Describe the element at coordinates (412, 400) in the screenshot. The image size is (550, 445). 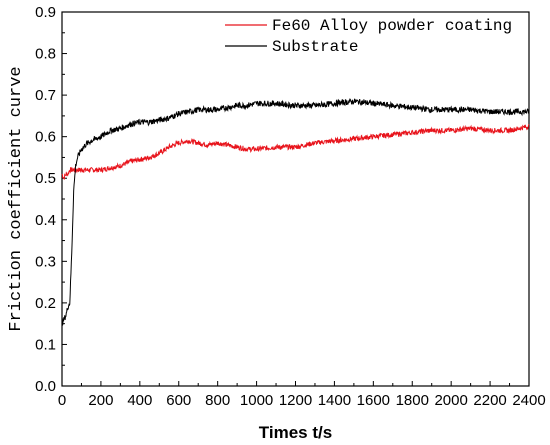
I see `x-tick-label: 1800` at that location.